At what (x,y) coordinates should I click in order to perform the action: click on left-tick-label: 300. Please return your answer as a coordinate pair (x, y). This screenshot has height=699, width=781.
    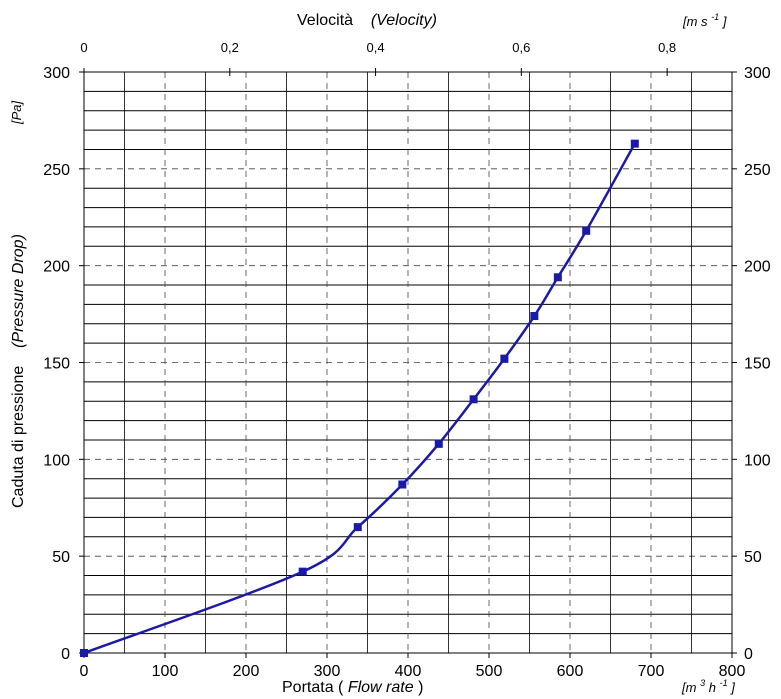
    Looking at the image, I should click on (56, 73).